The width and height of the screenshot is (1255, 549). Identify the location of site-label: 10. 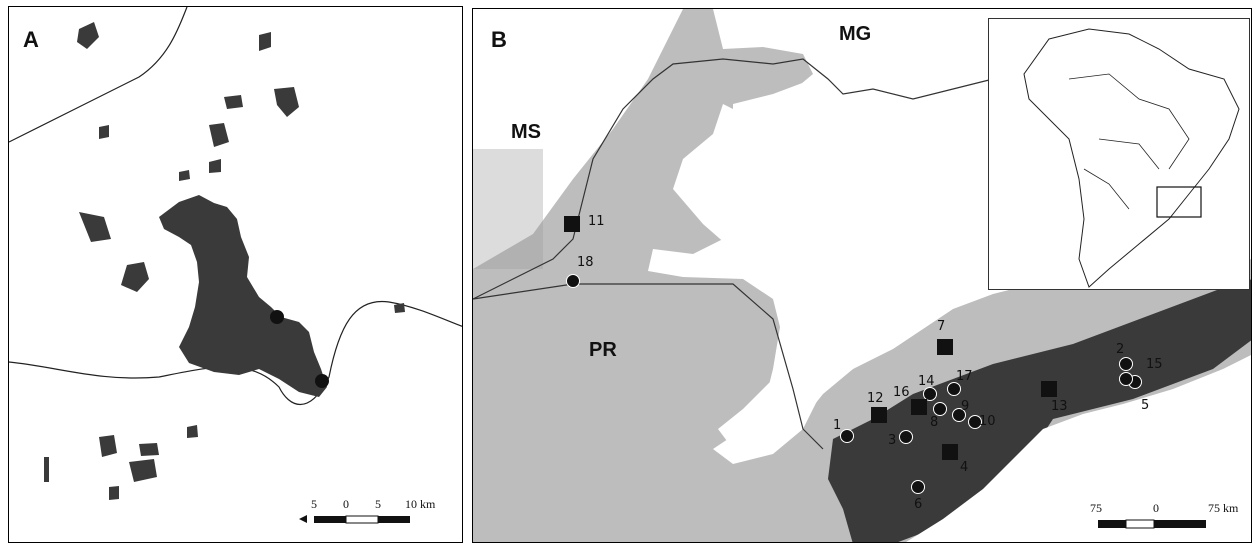
(987, 421).